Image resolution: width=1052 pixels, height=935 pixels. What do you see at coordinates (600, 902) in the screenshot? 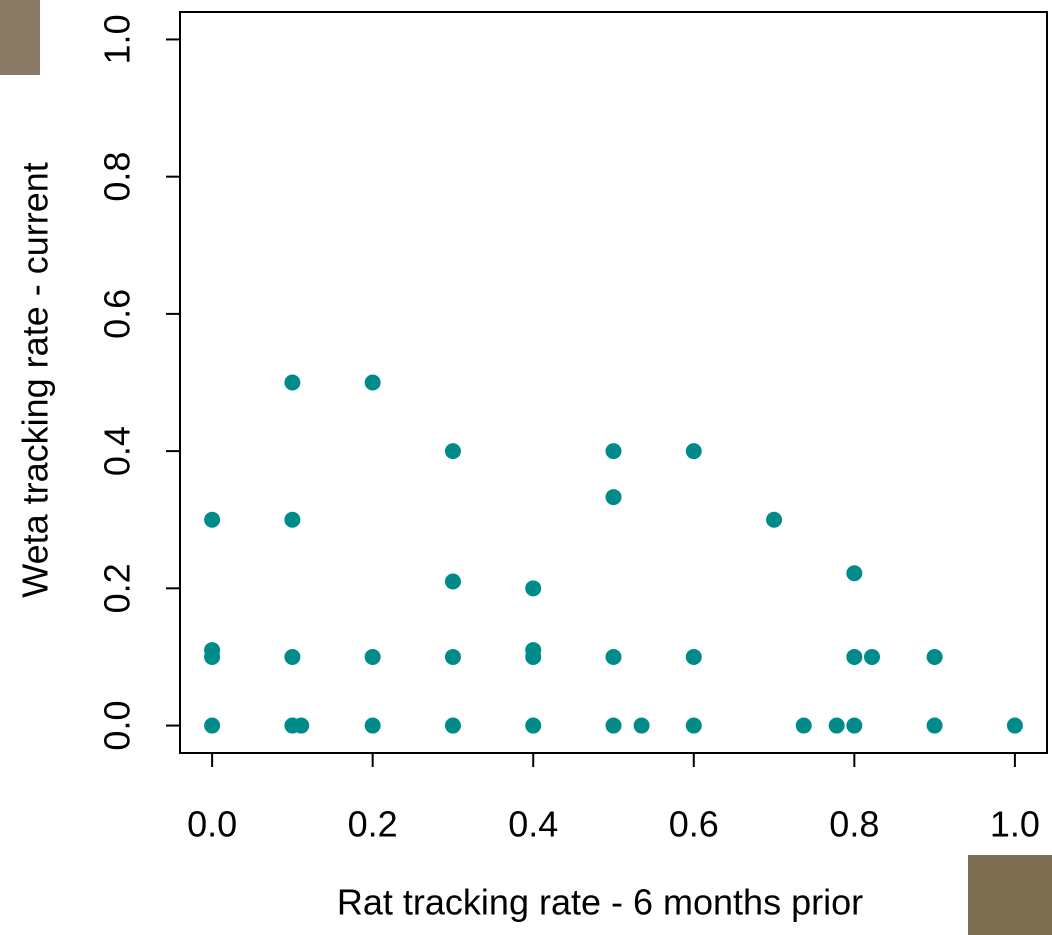
I see `x-axis-title: Rat tracking rate - 6 months prior` at bounding box center [600, 902].